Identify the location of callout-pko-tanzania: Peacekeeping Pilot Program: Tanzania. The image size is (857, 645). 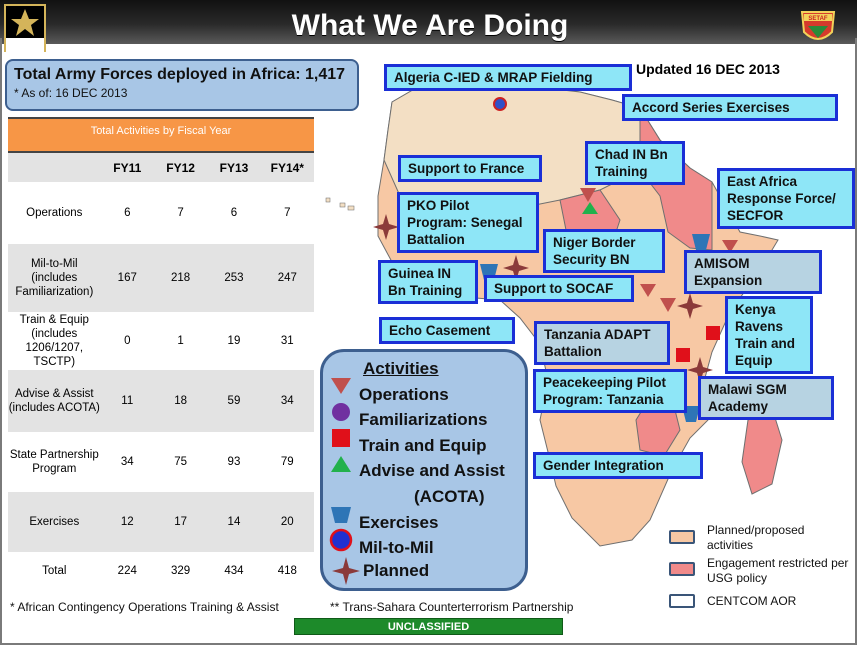
(610, 391).